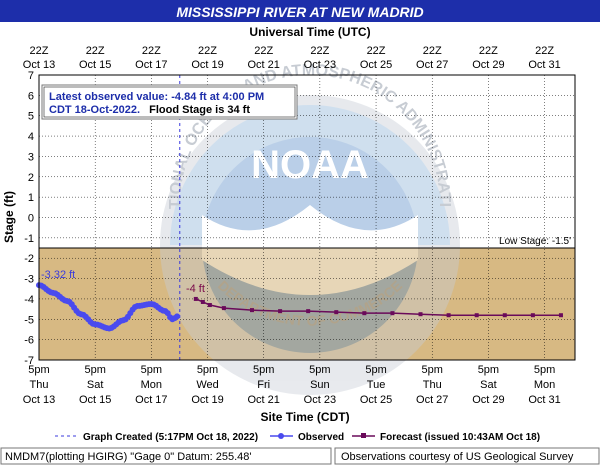  I want to click on y-tick-label: 0, so click(31, 219).